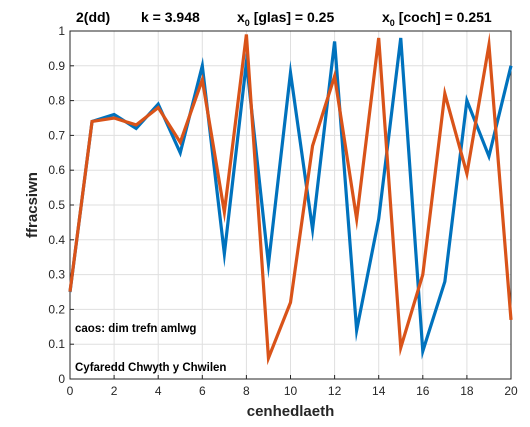 The height and width of the screenshot is (427, 530). What do you see at coordinates (170, 17) in the screenshot?
I see `k-parameter: k = 3.948` at bounding box center [170, 17].